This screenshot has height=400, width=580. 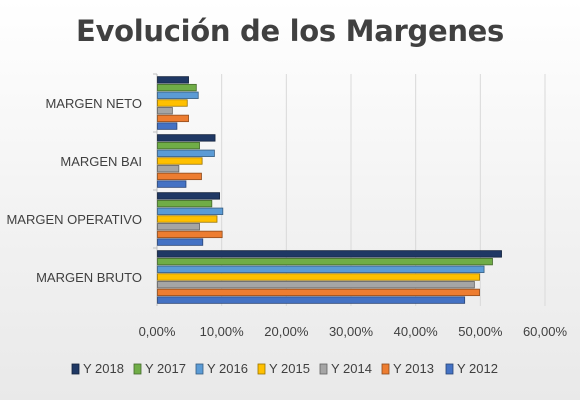 What do you see at coordinates (103, 368) in the screenshot?
I see `legend-label: Y 2018` at bounding box center [103, 368].